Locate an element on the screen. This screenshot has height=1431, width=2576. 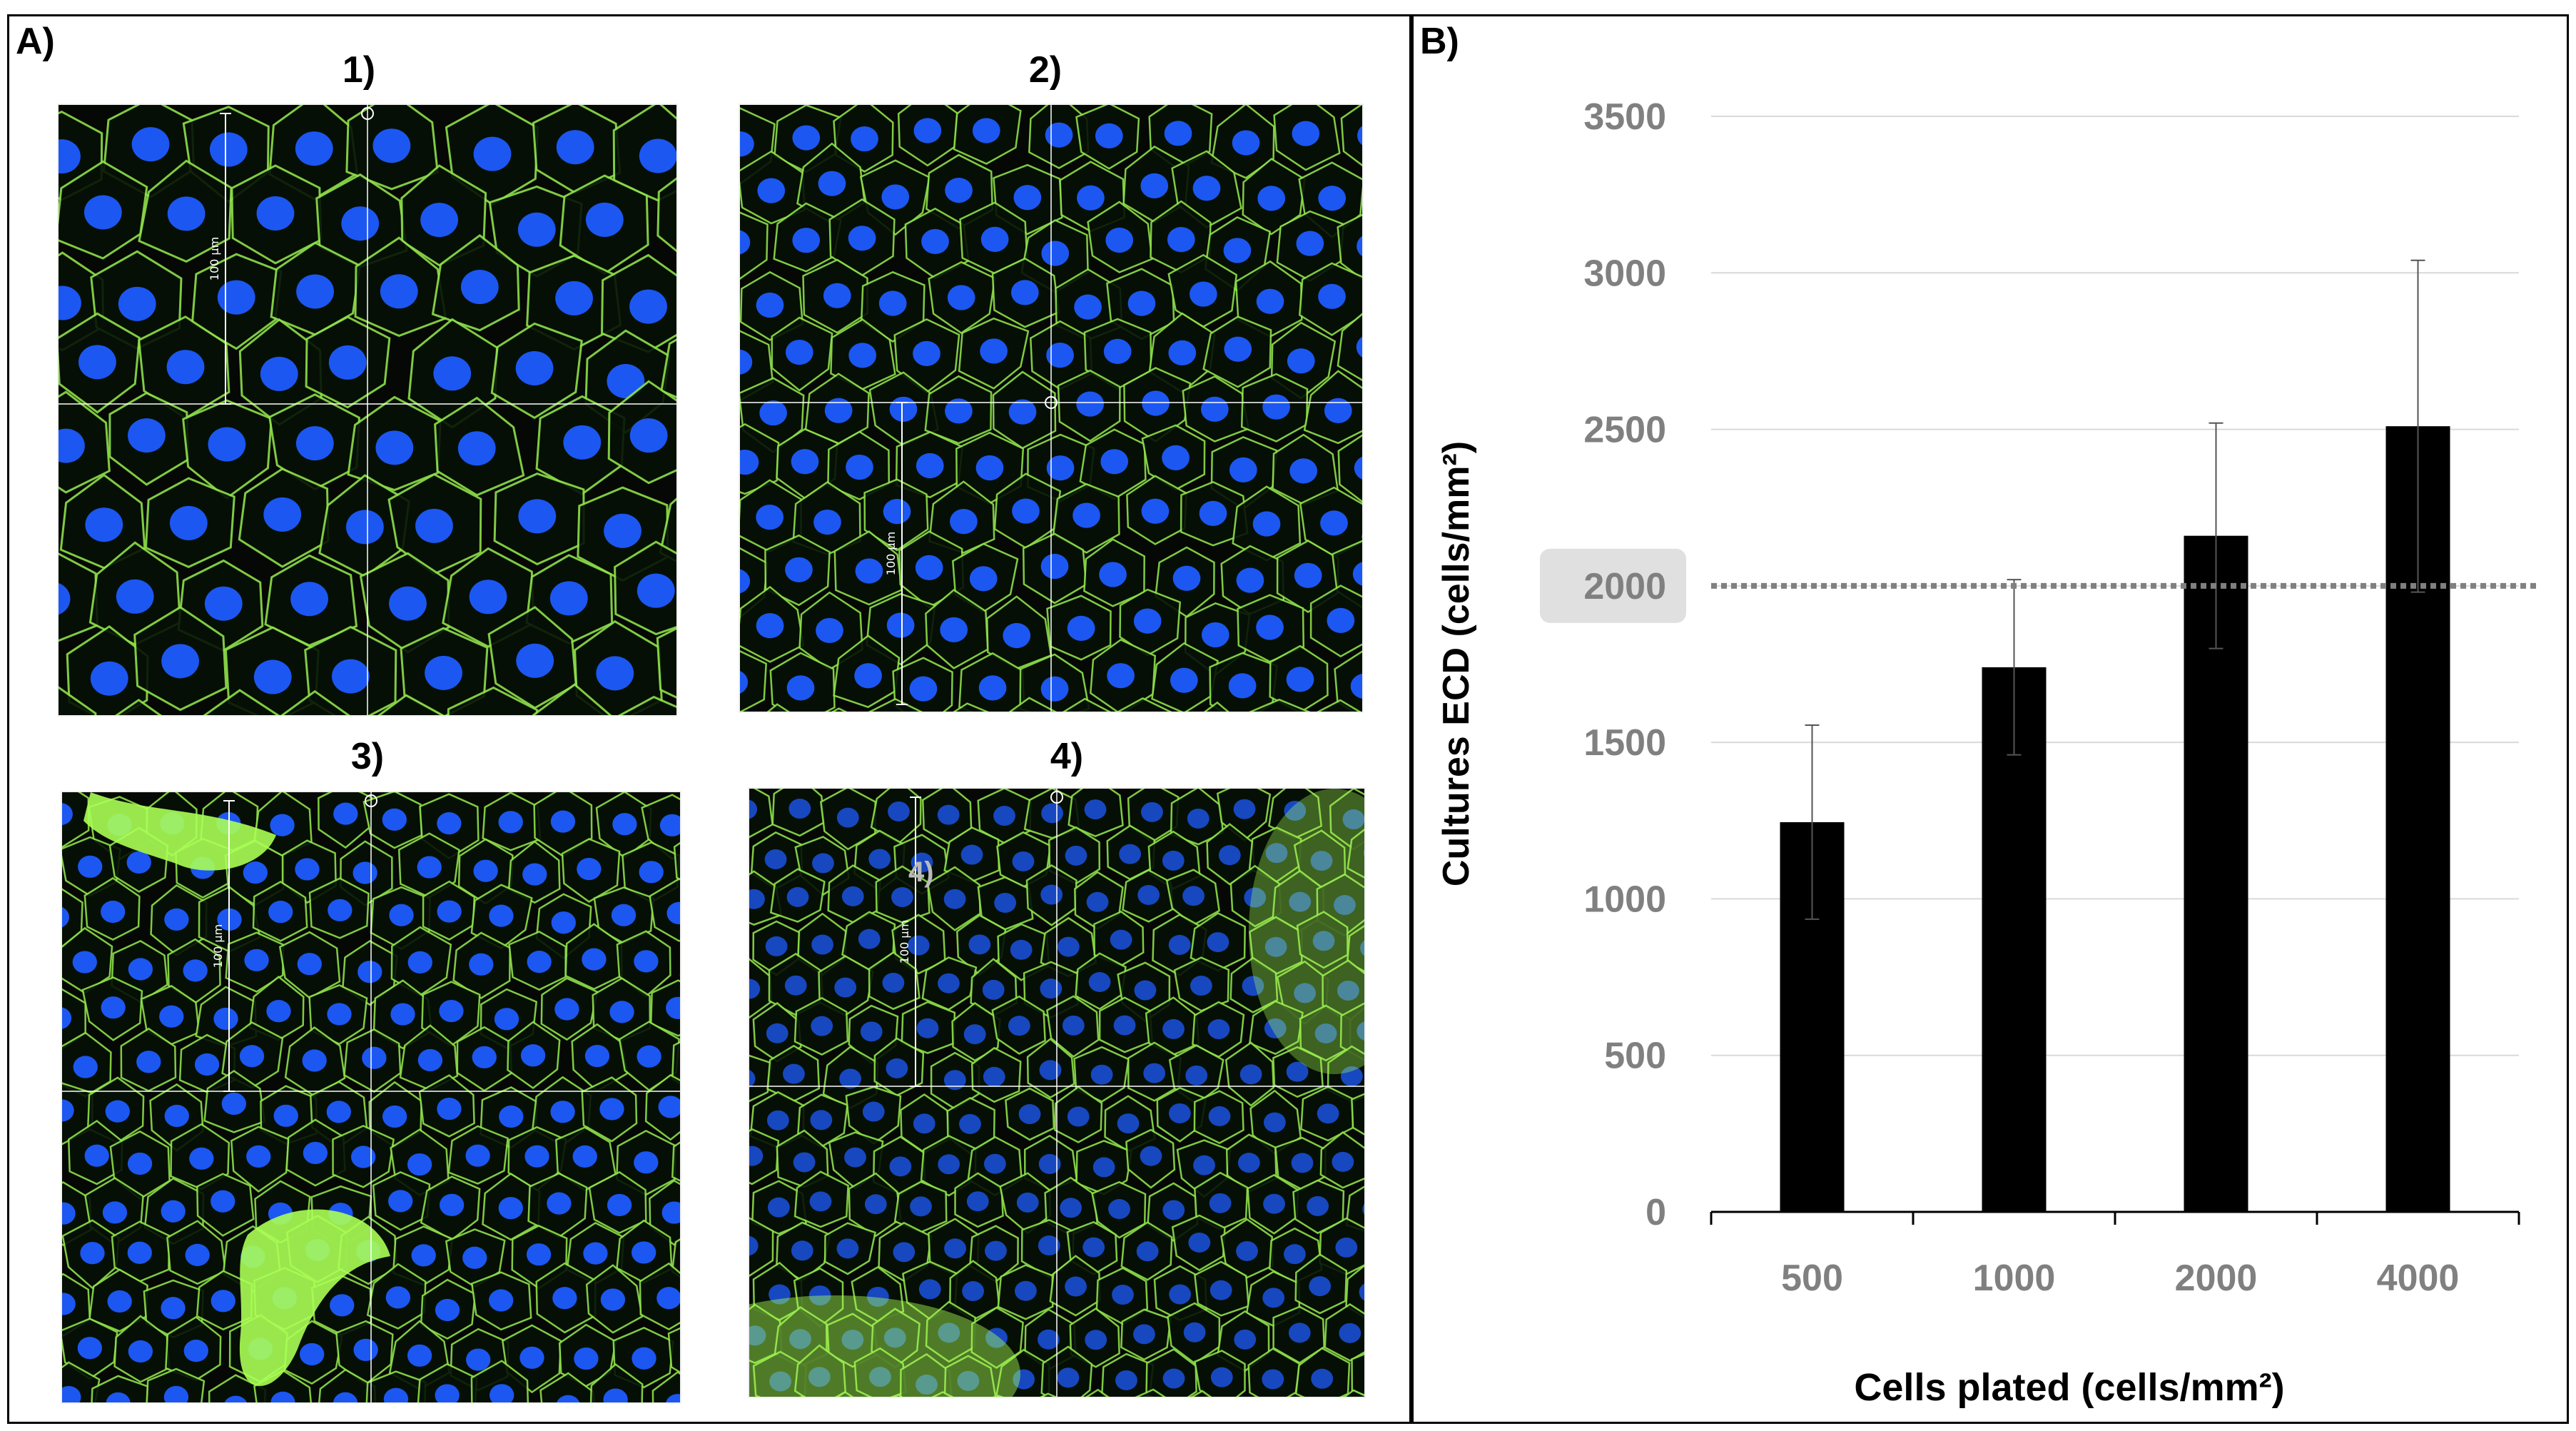
inner-image-label: 4) is located at coordinates (921, 872).